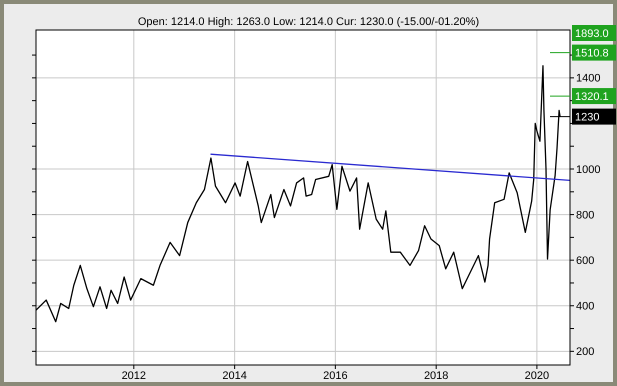  What do you see at coordinates (592, 96) in the screenshot?
I see `ref-line-label: 1320.1` at bounding box center [592, 96].